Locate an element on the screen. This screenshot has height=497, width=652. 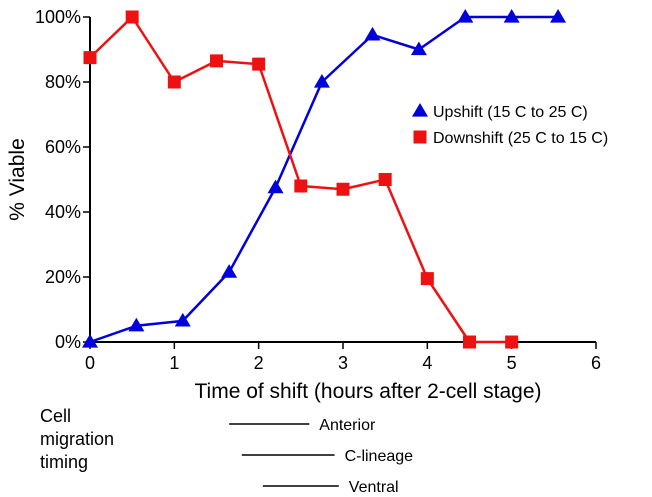
y-tick-label: 20% is located at coordinates (63, 277).